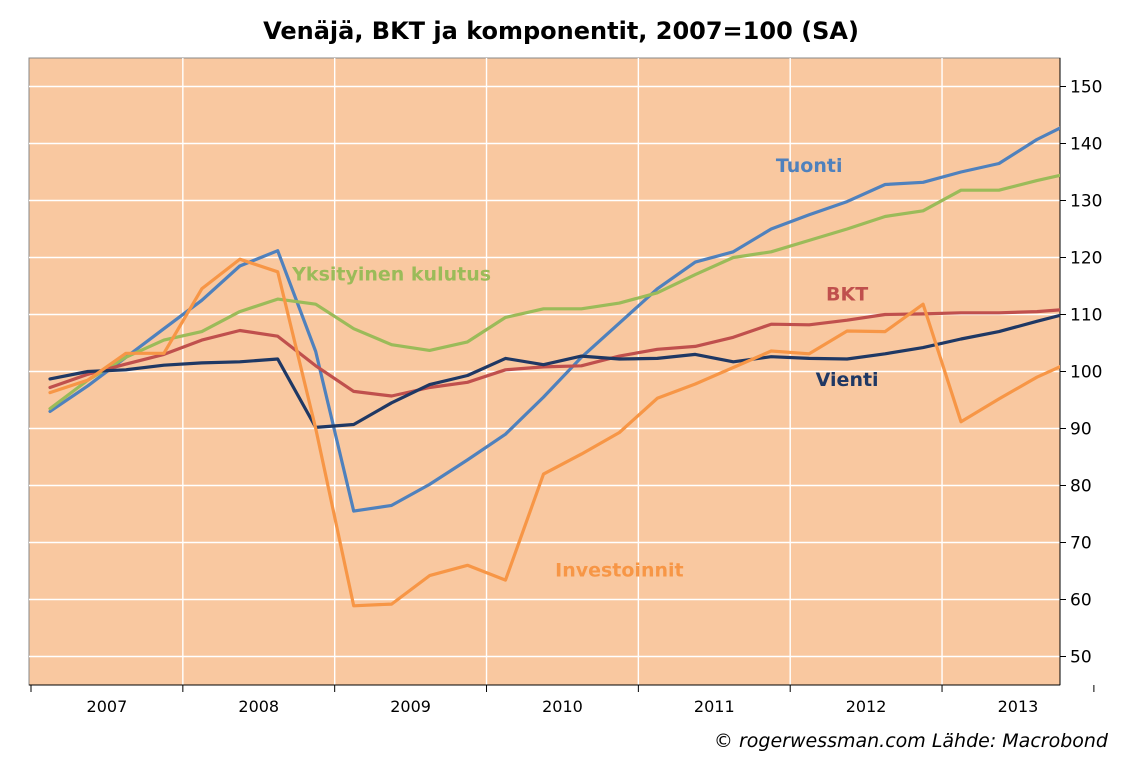 The width and height of the screenshot is (1123, 765). What do you see at coordinates (1086, 373) in the screenshot?
I see `y-tick-label: 100` at bounding box center [1086, 373].